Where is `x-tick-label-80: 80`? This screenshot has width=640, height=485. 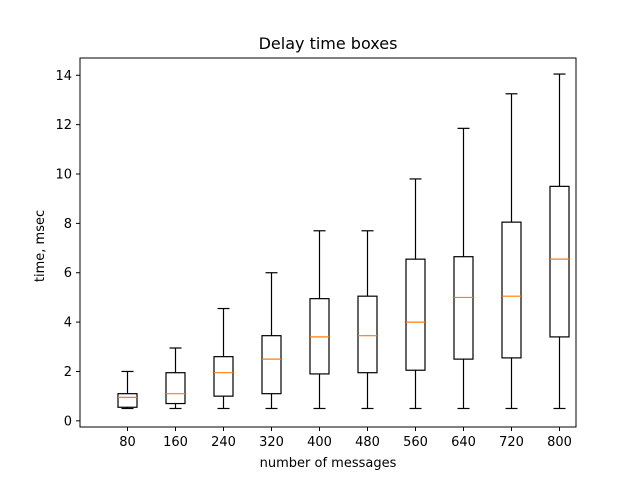
x-tick-label-80: 80 is located at coordinates (127, 442).